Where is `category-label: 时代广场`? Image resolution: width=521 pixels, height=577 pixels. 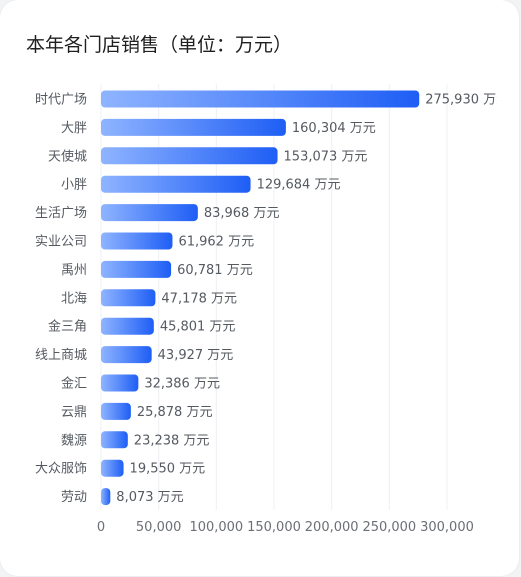 category-label: 时代广场 is located at coordinates (61, 100).